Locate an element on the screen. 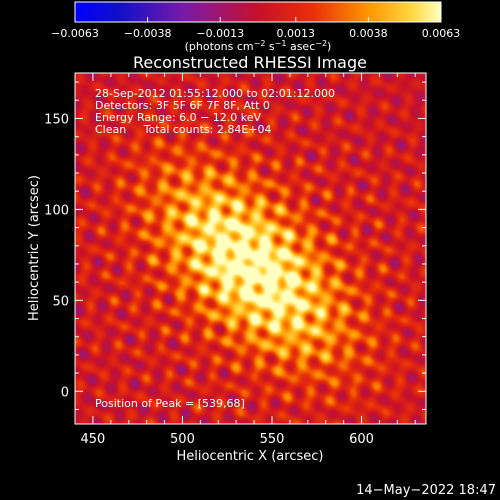  y-tick-label: 0 is located at coordinates (65, 392).